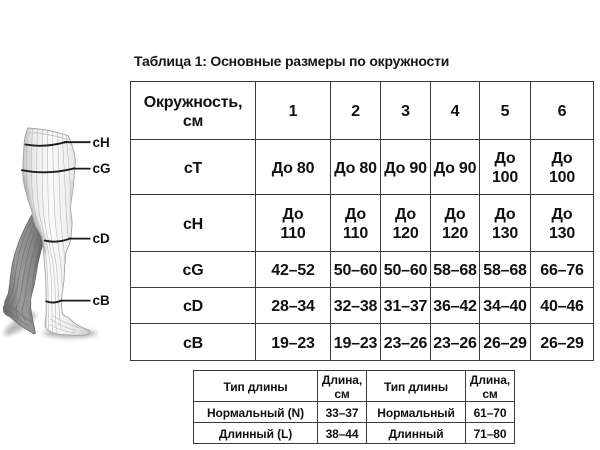 The width and height of the screenshot is (600, 450). What do you see at coordinates (355, 305) in the screenshot?
I see `cd-size-2: 32–38` at bounding box center [355, 305].